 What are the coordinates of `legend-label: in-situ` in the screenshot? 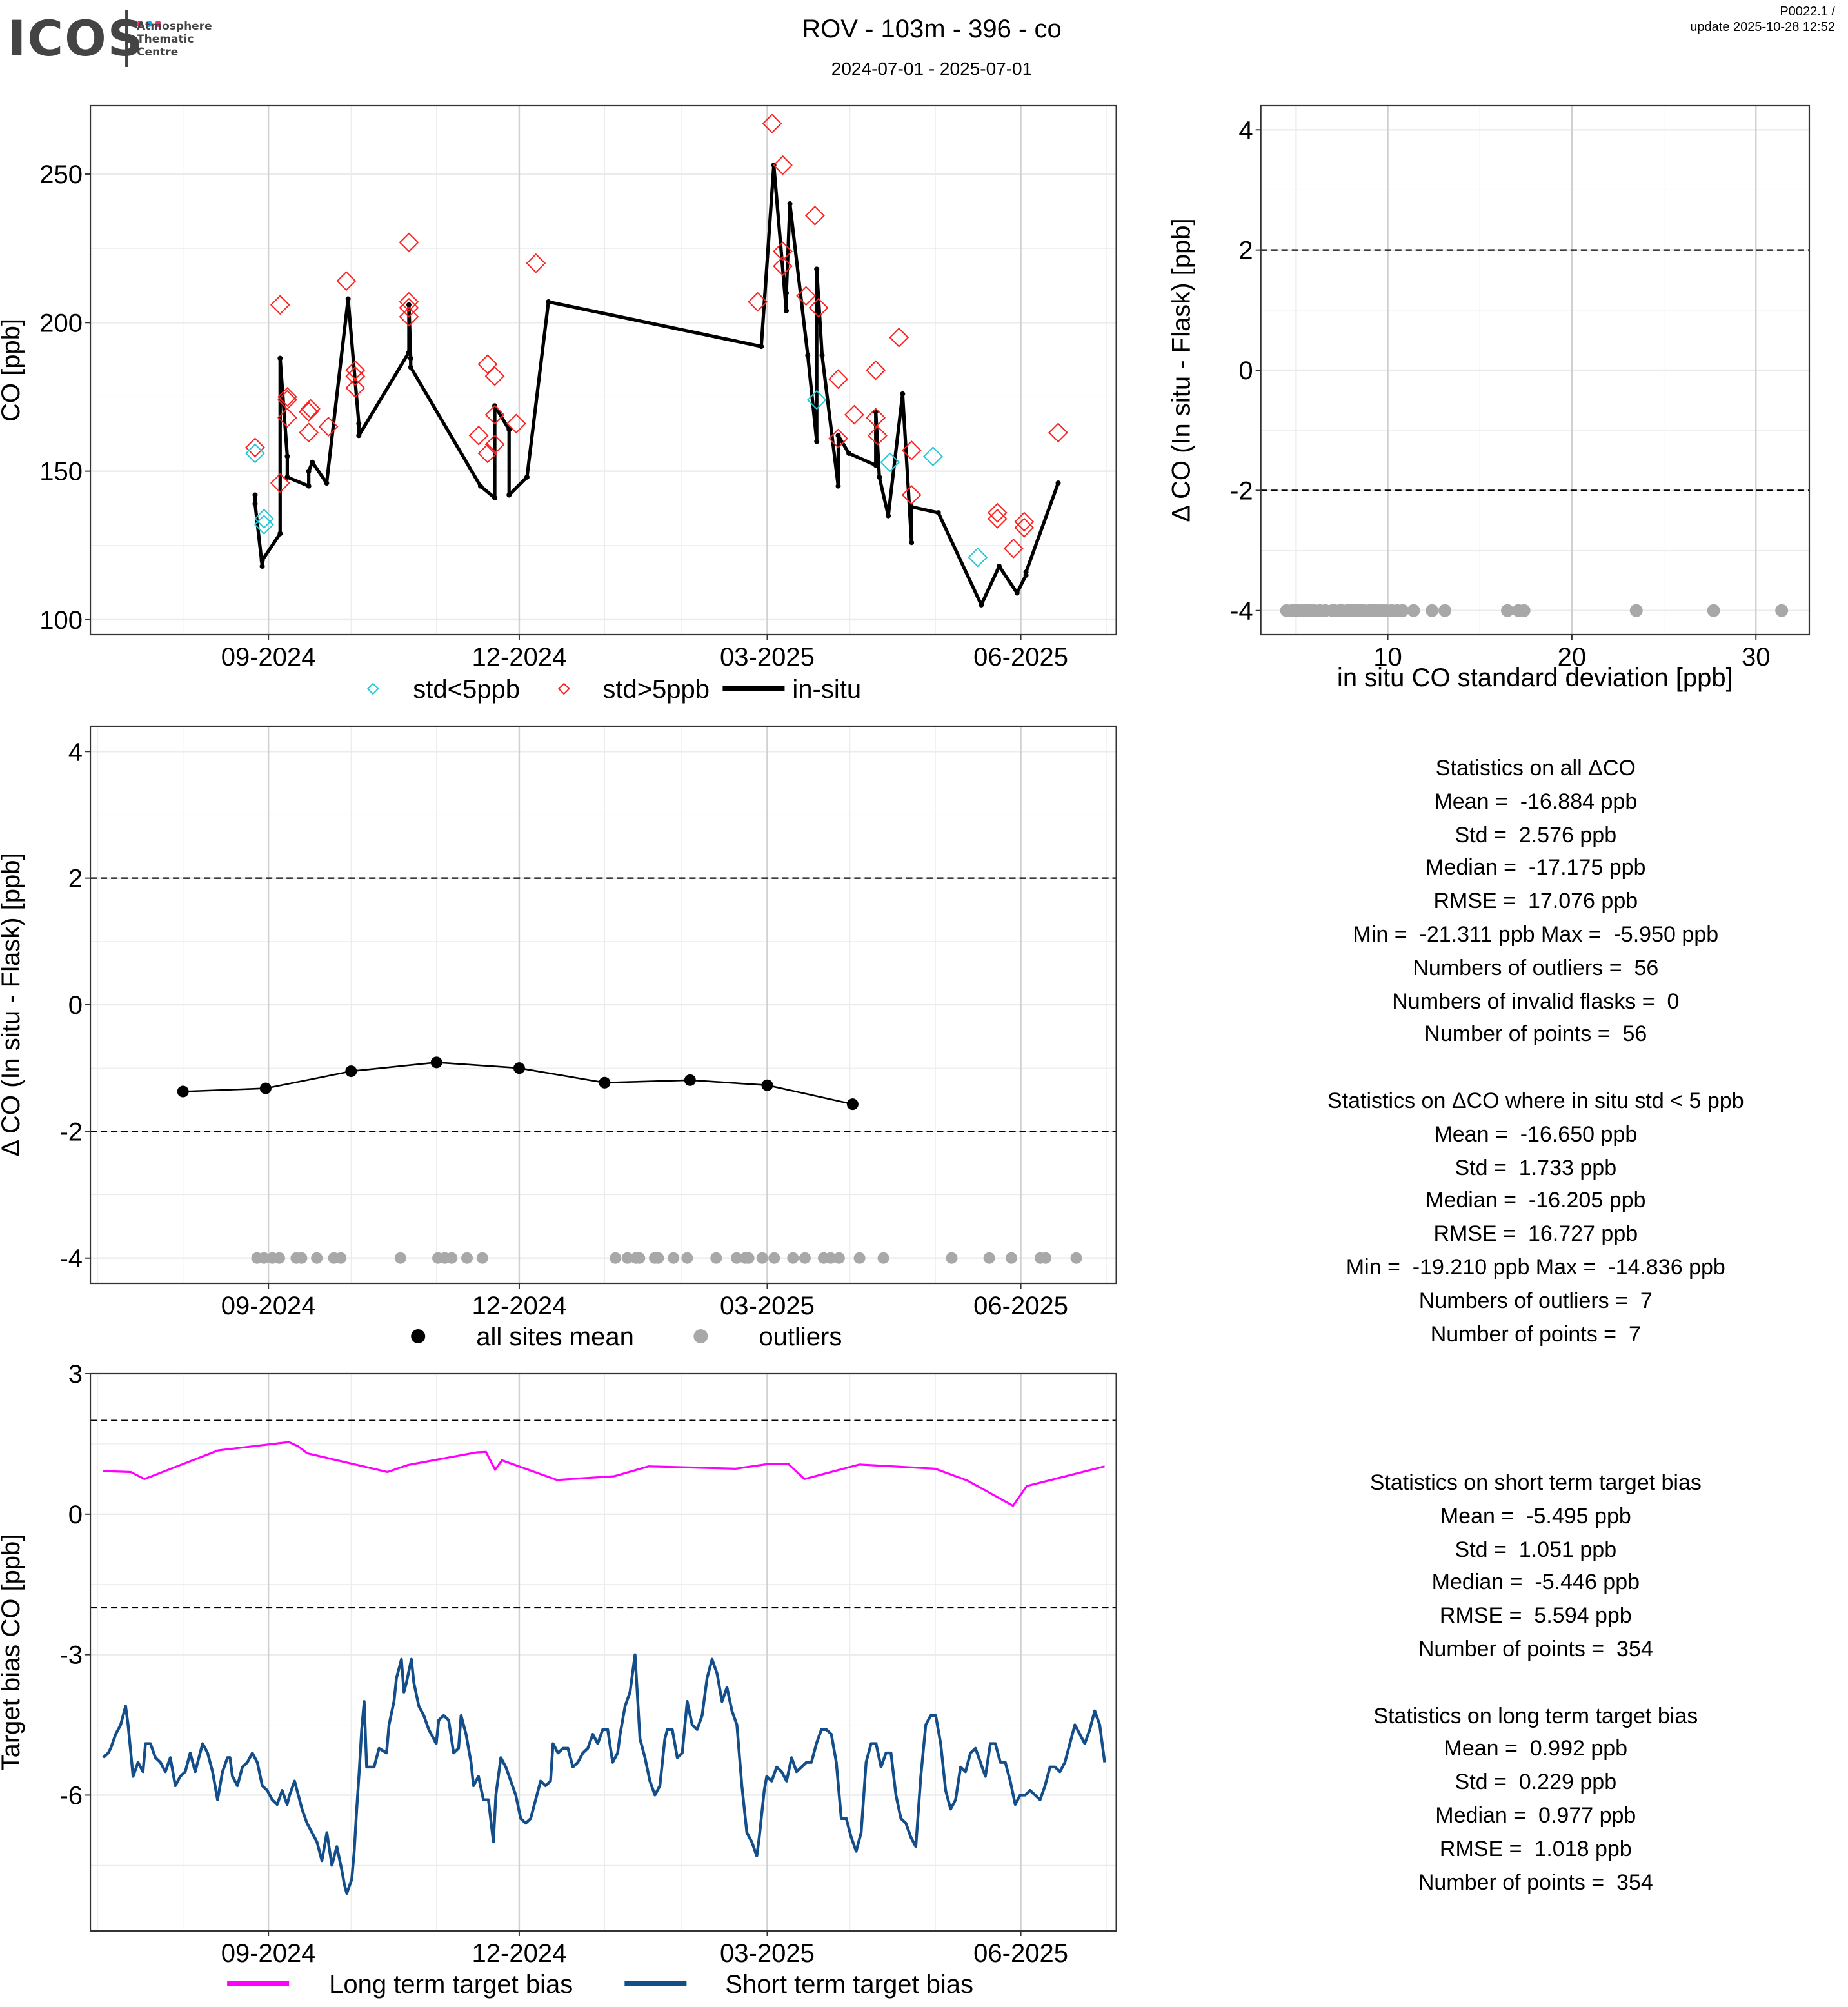 It's located at (826, 689).